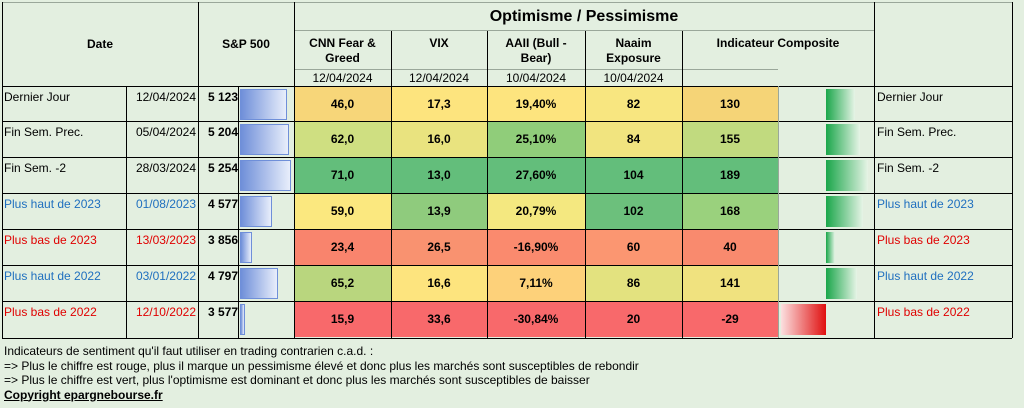 The width and height of the screenshot is (1024, 408). I want to click on sp500-value: 3 856, so click(222, 240).